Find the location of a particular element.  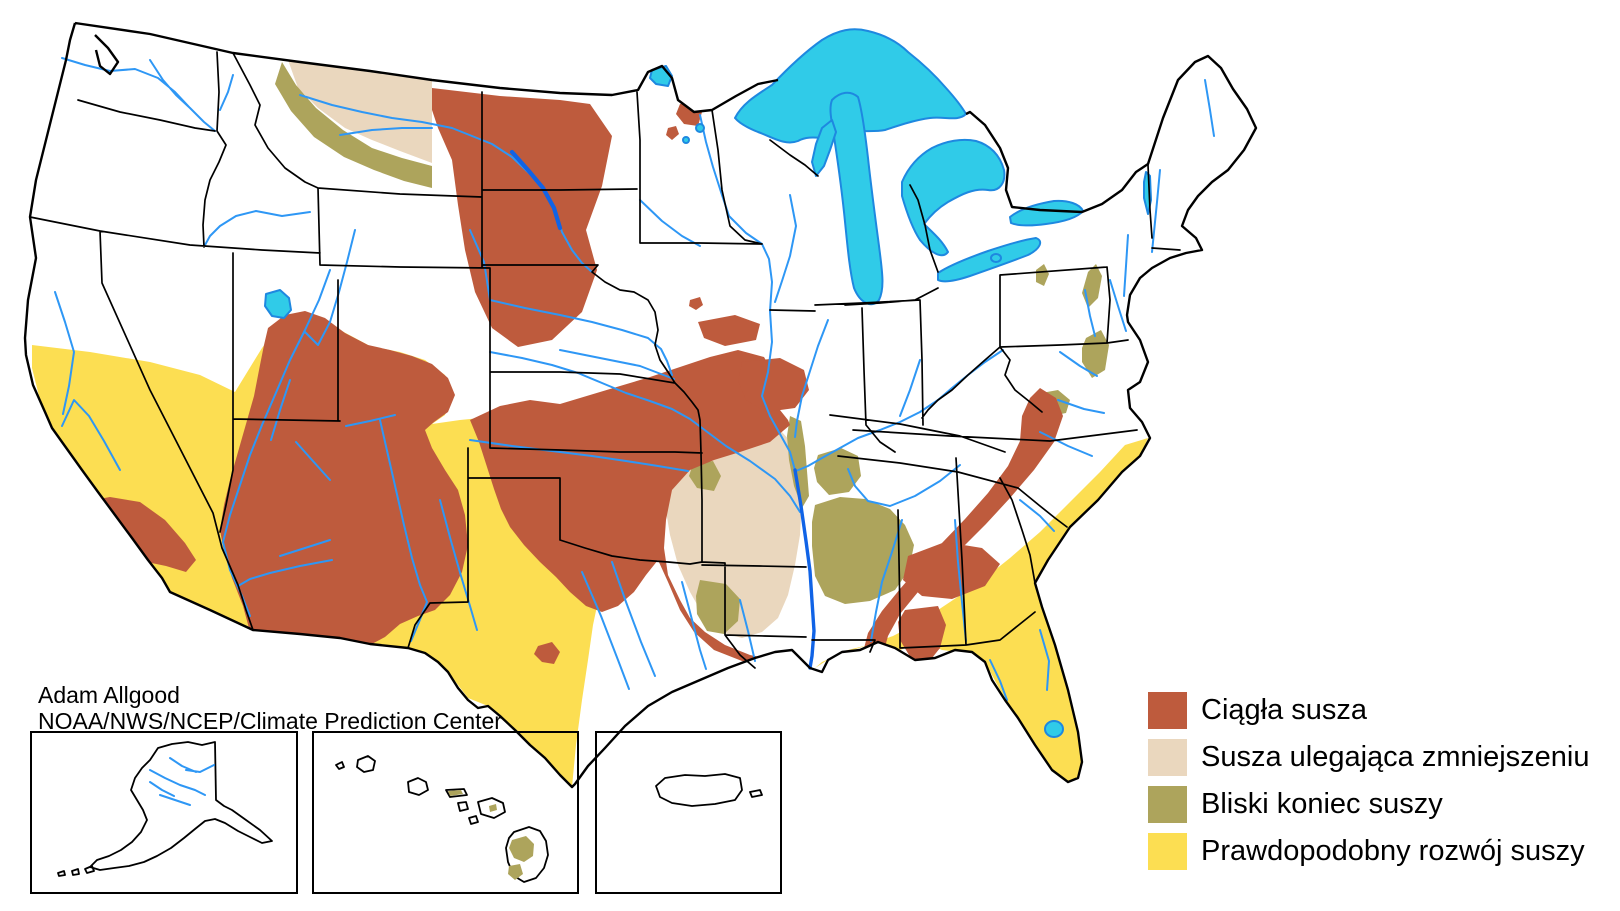

lake-ontario is located at coordinates (1046, 213).